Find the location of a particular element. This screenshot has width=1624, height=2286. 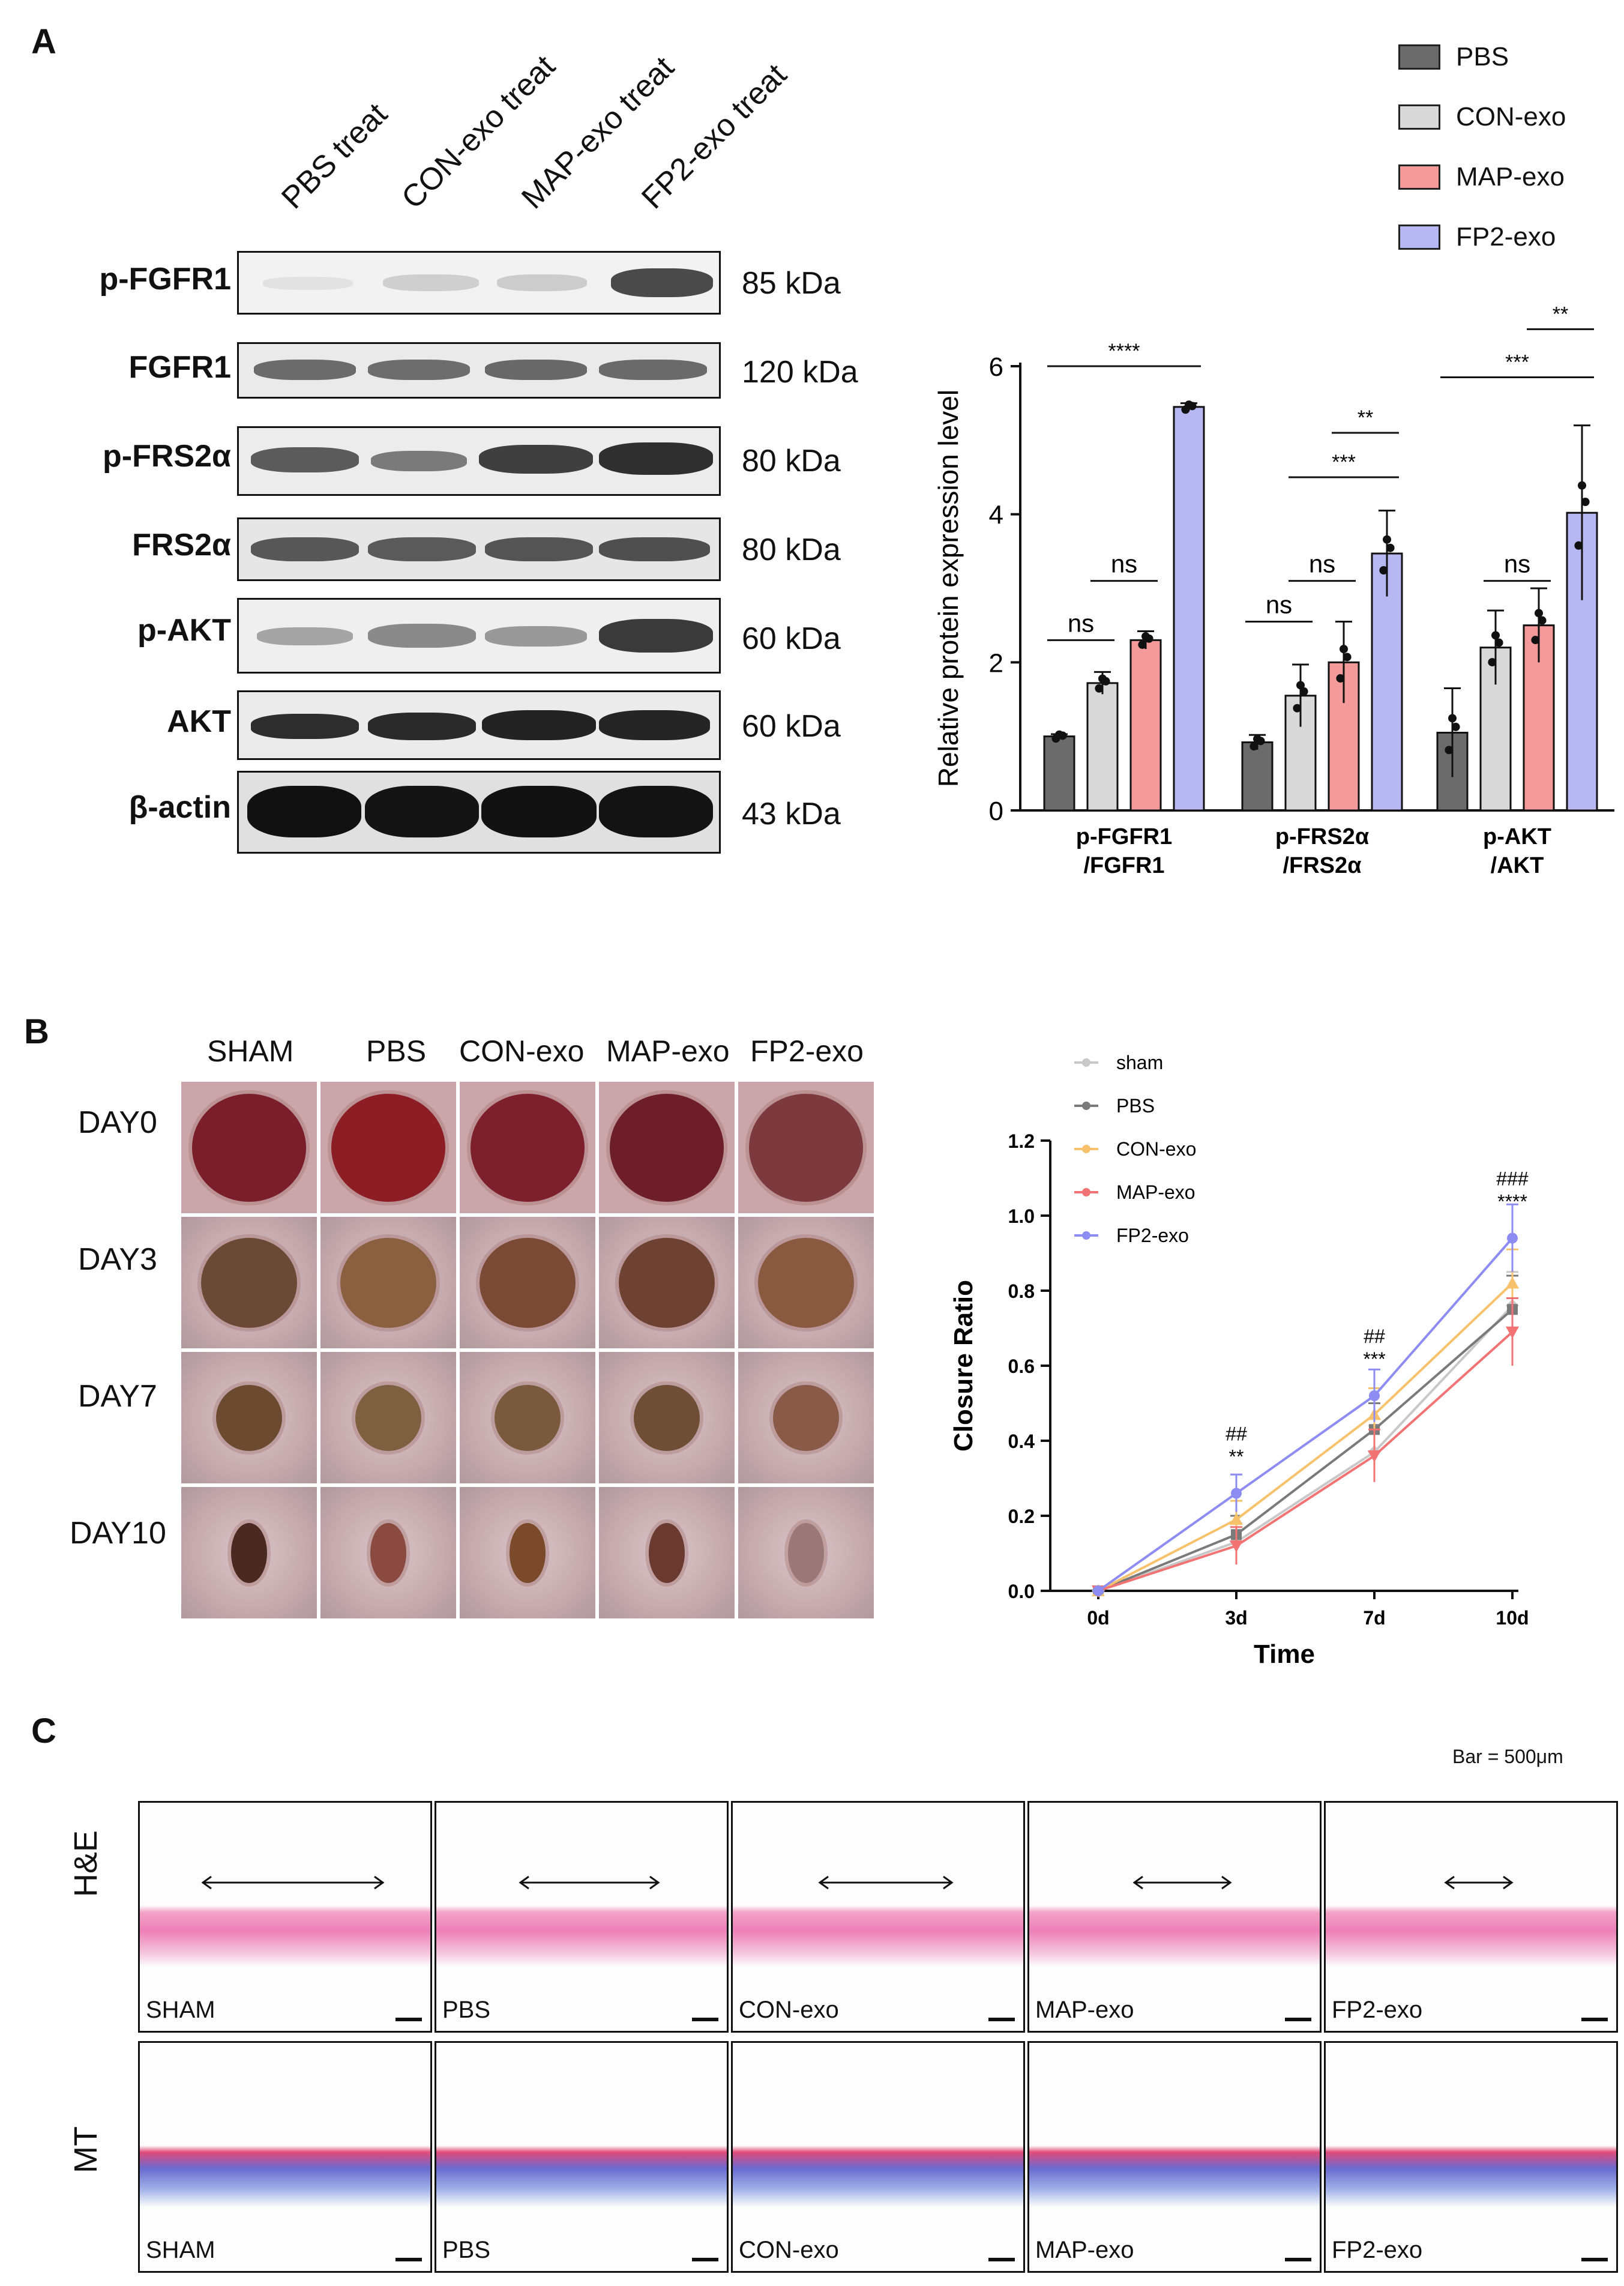

legend-label-pbs: PBS is located at coordinates (1482, 56).